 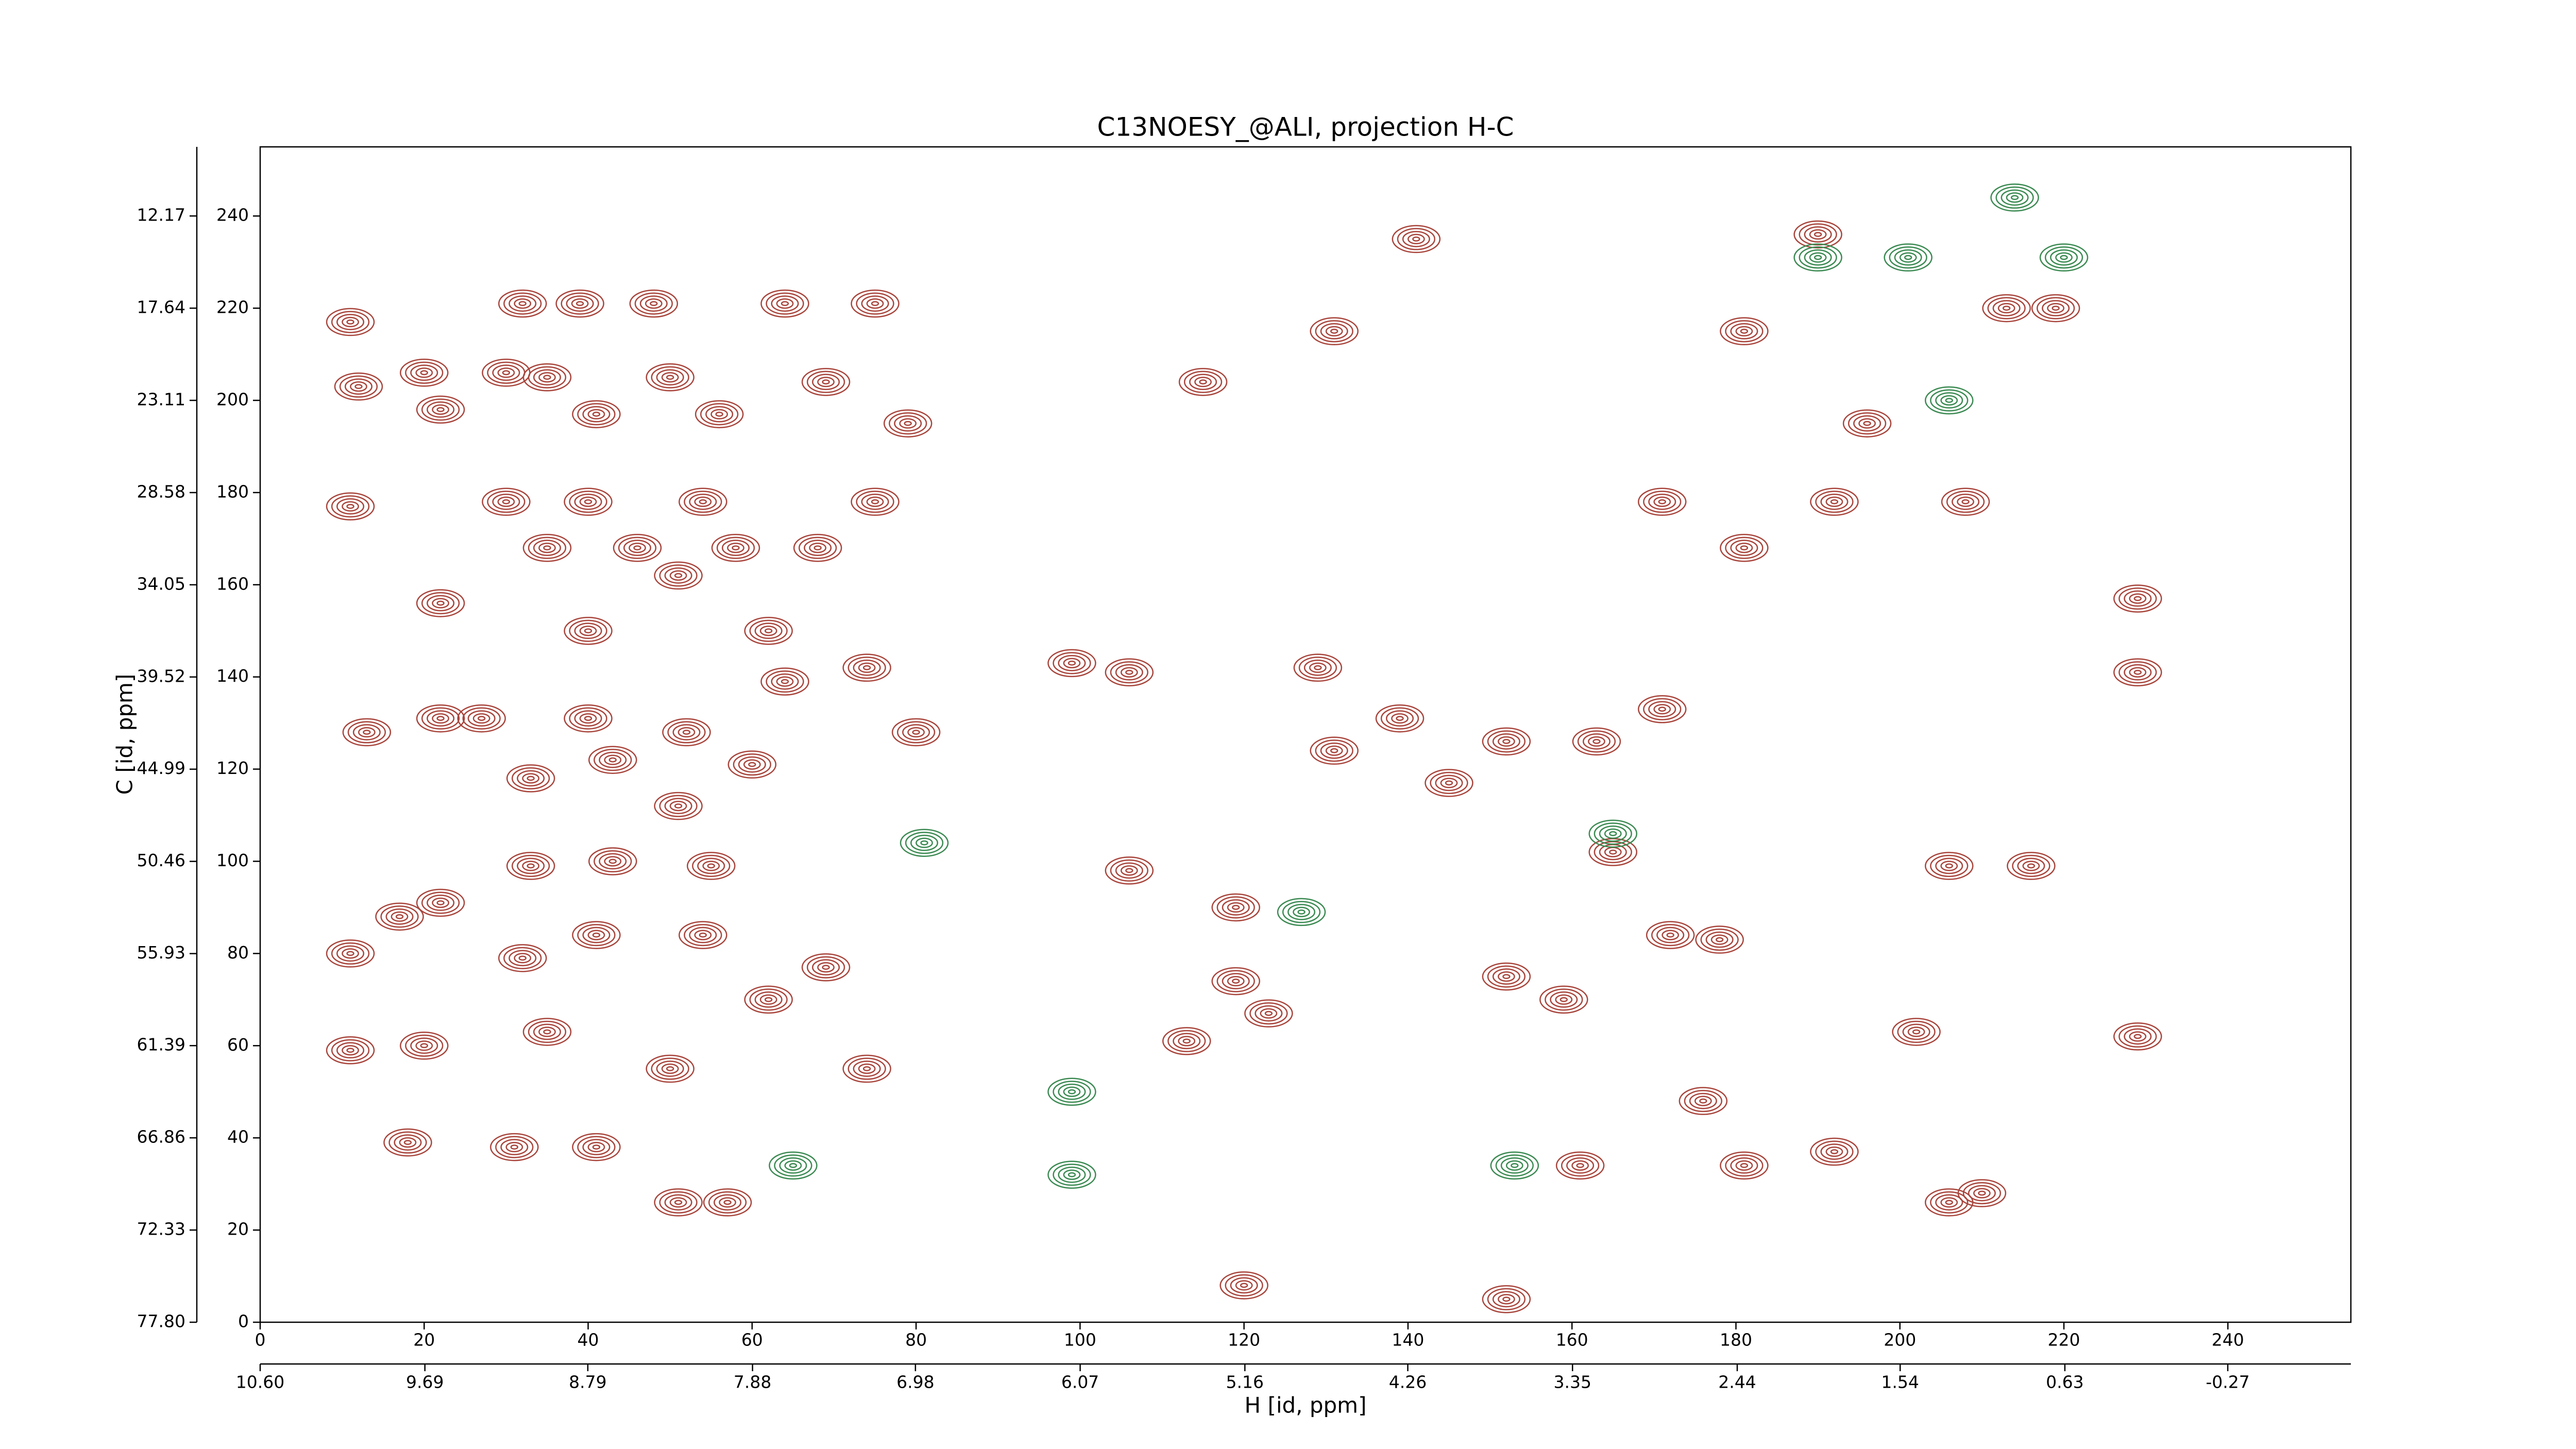 I want to click on x-tick-label: 240, so click(x=2228, y=1340).